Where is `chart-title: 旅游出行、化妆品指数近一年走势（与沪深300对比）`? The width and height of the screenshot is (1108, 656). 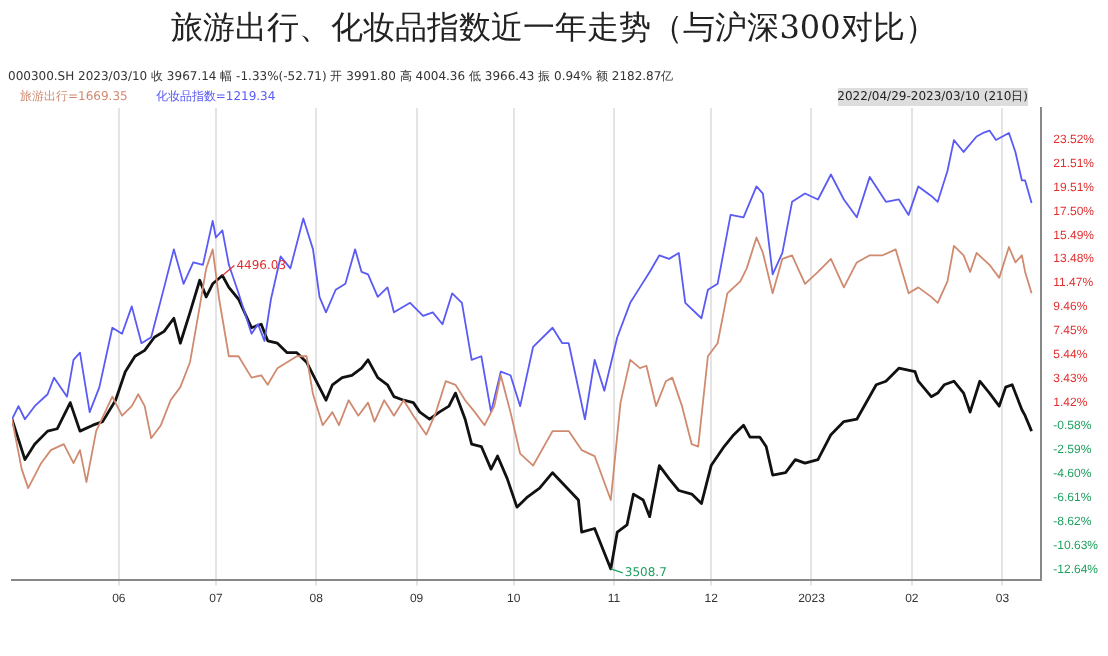
chart-title: 旅游出行、化妆品指数近一年走势（与沪深300对比） is located at coordinates (554, 29).